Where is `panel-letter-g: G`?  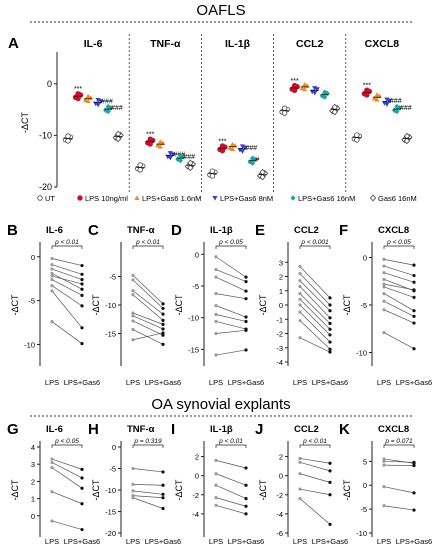 panel-letter-g: G is located at coordinates (13, 429).